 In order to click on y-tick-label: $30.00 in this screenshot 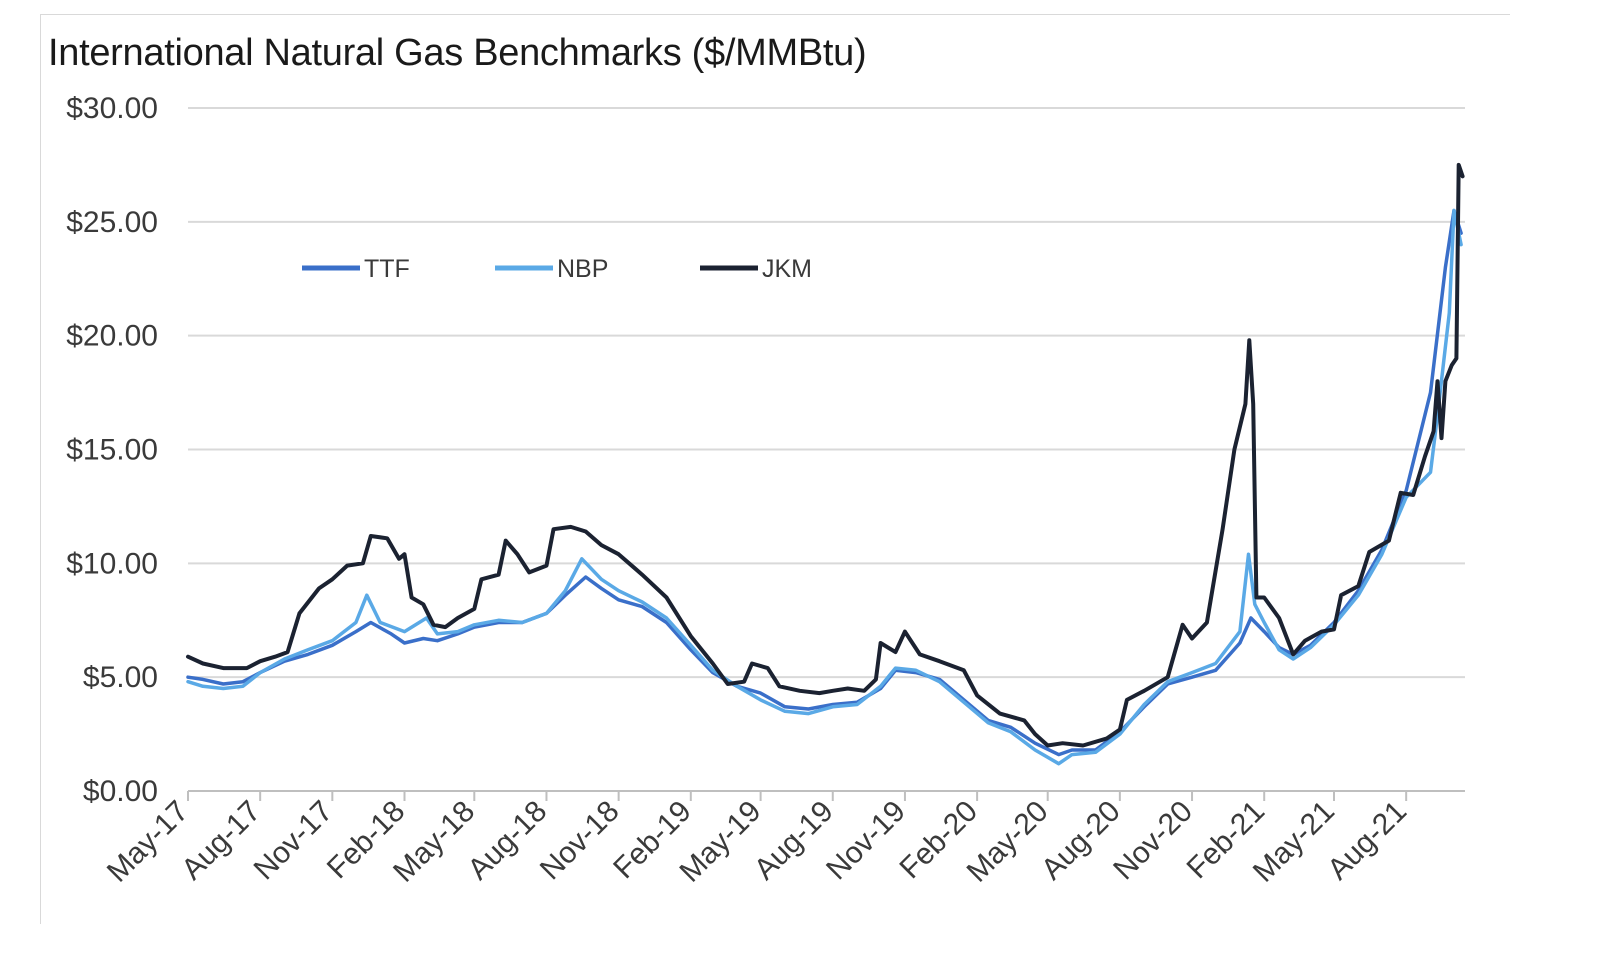, I will do `click(112, 108)`.